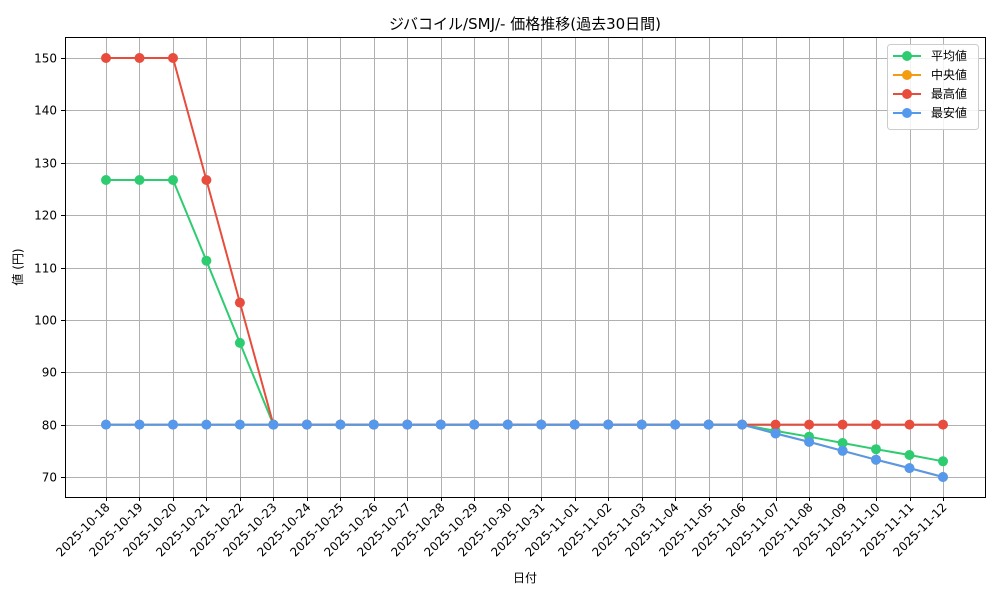 This screenshot has height=600, width=1000. I want to click on legend-item: 中央値, so click(930, 74).